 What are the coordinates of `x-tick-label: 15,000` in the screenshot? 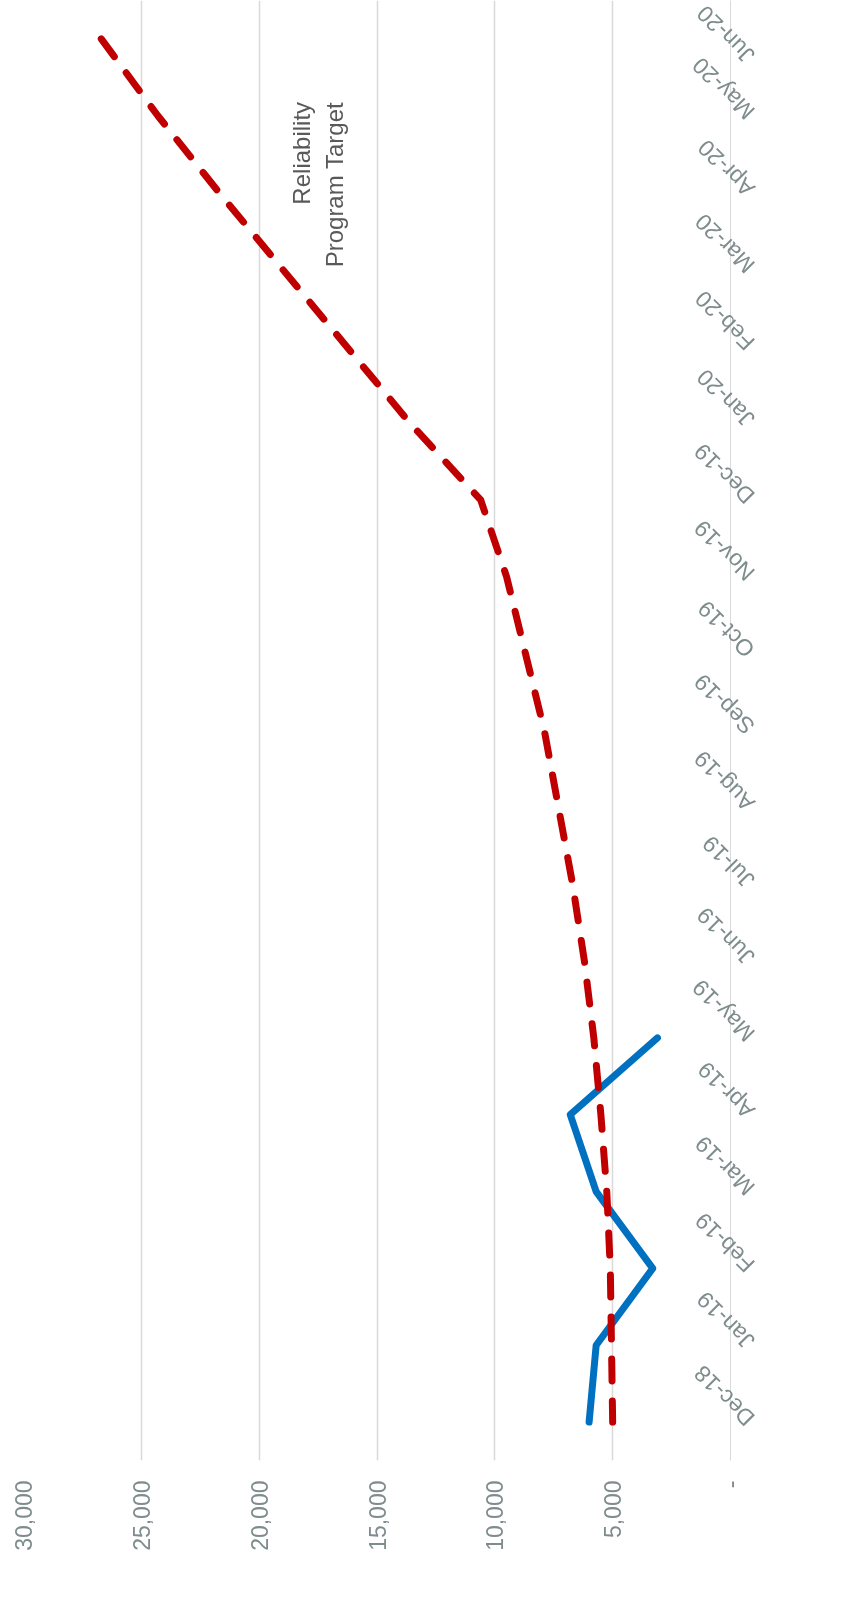 It's located at (377, 1515).